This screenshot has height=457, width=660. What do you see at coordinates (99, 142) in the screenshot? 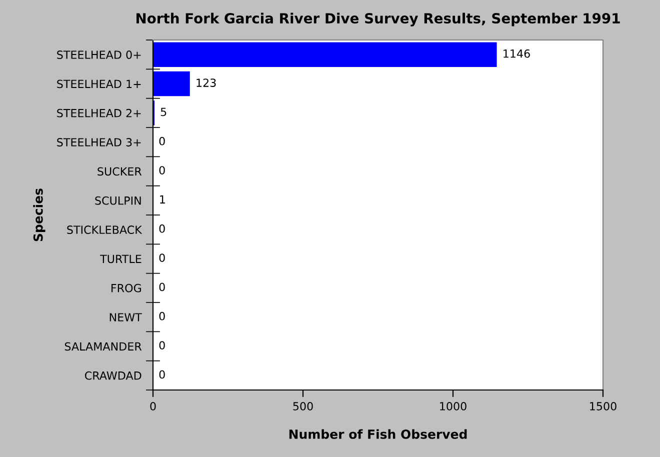
I see `y-tick-label: STEELHEAD 3+` at bounding box center [99, 142].